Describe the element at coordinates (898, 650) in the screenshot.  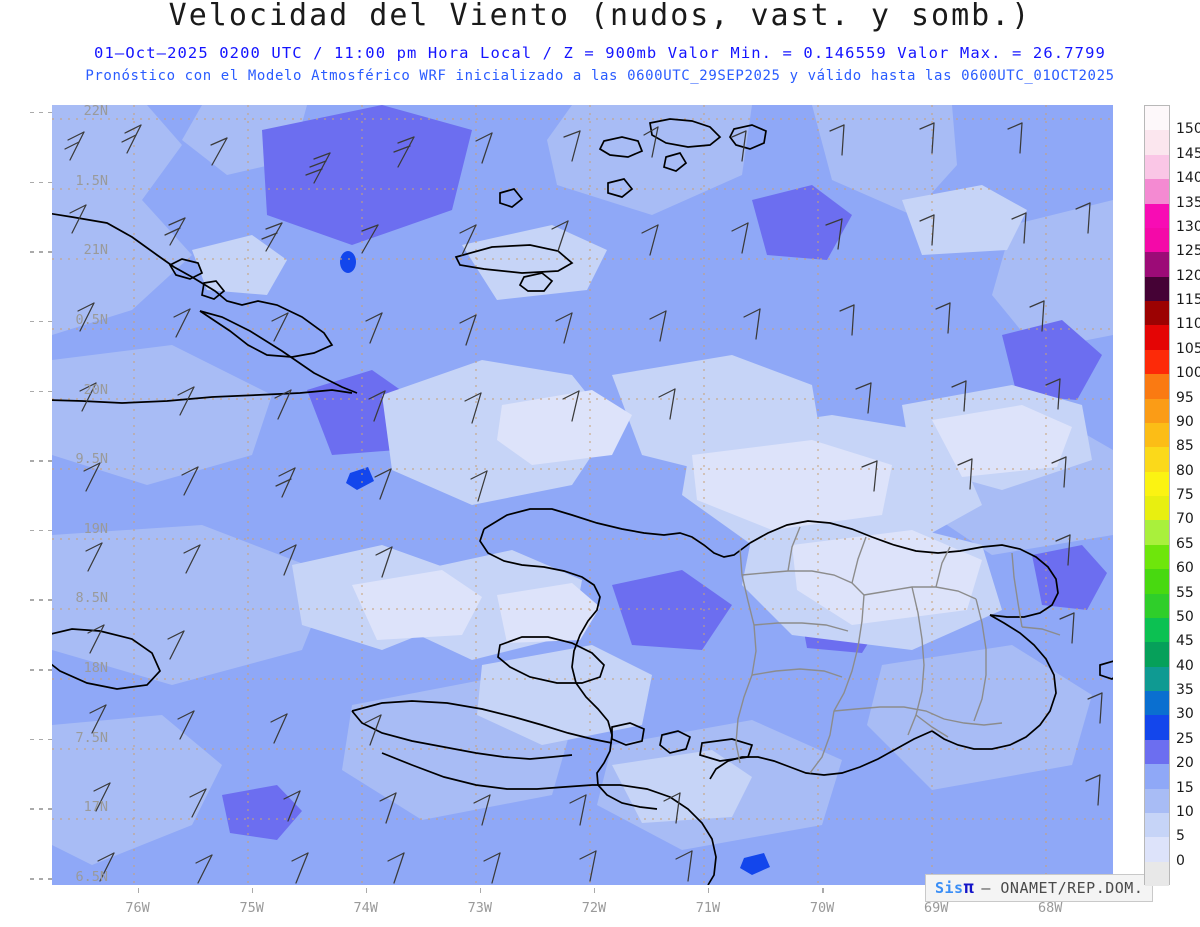
I see `province-boundaries` at that location.